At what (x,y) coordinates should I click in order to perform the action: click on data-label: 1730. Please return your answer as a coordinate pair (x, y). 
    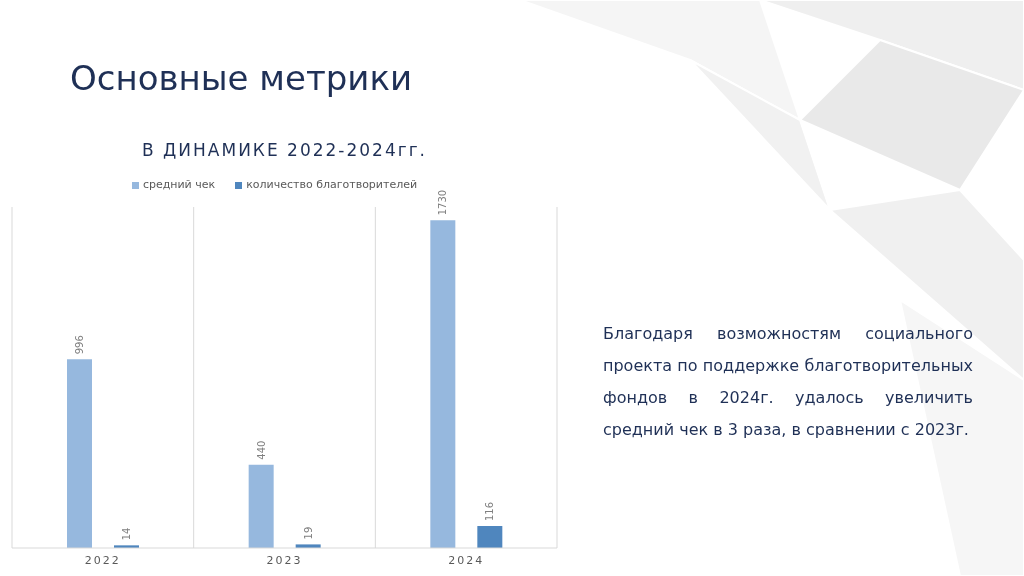
    Looking at the image, I should click on (443, 202).